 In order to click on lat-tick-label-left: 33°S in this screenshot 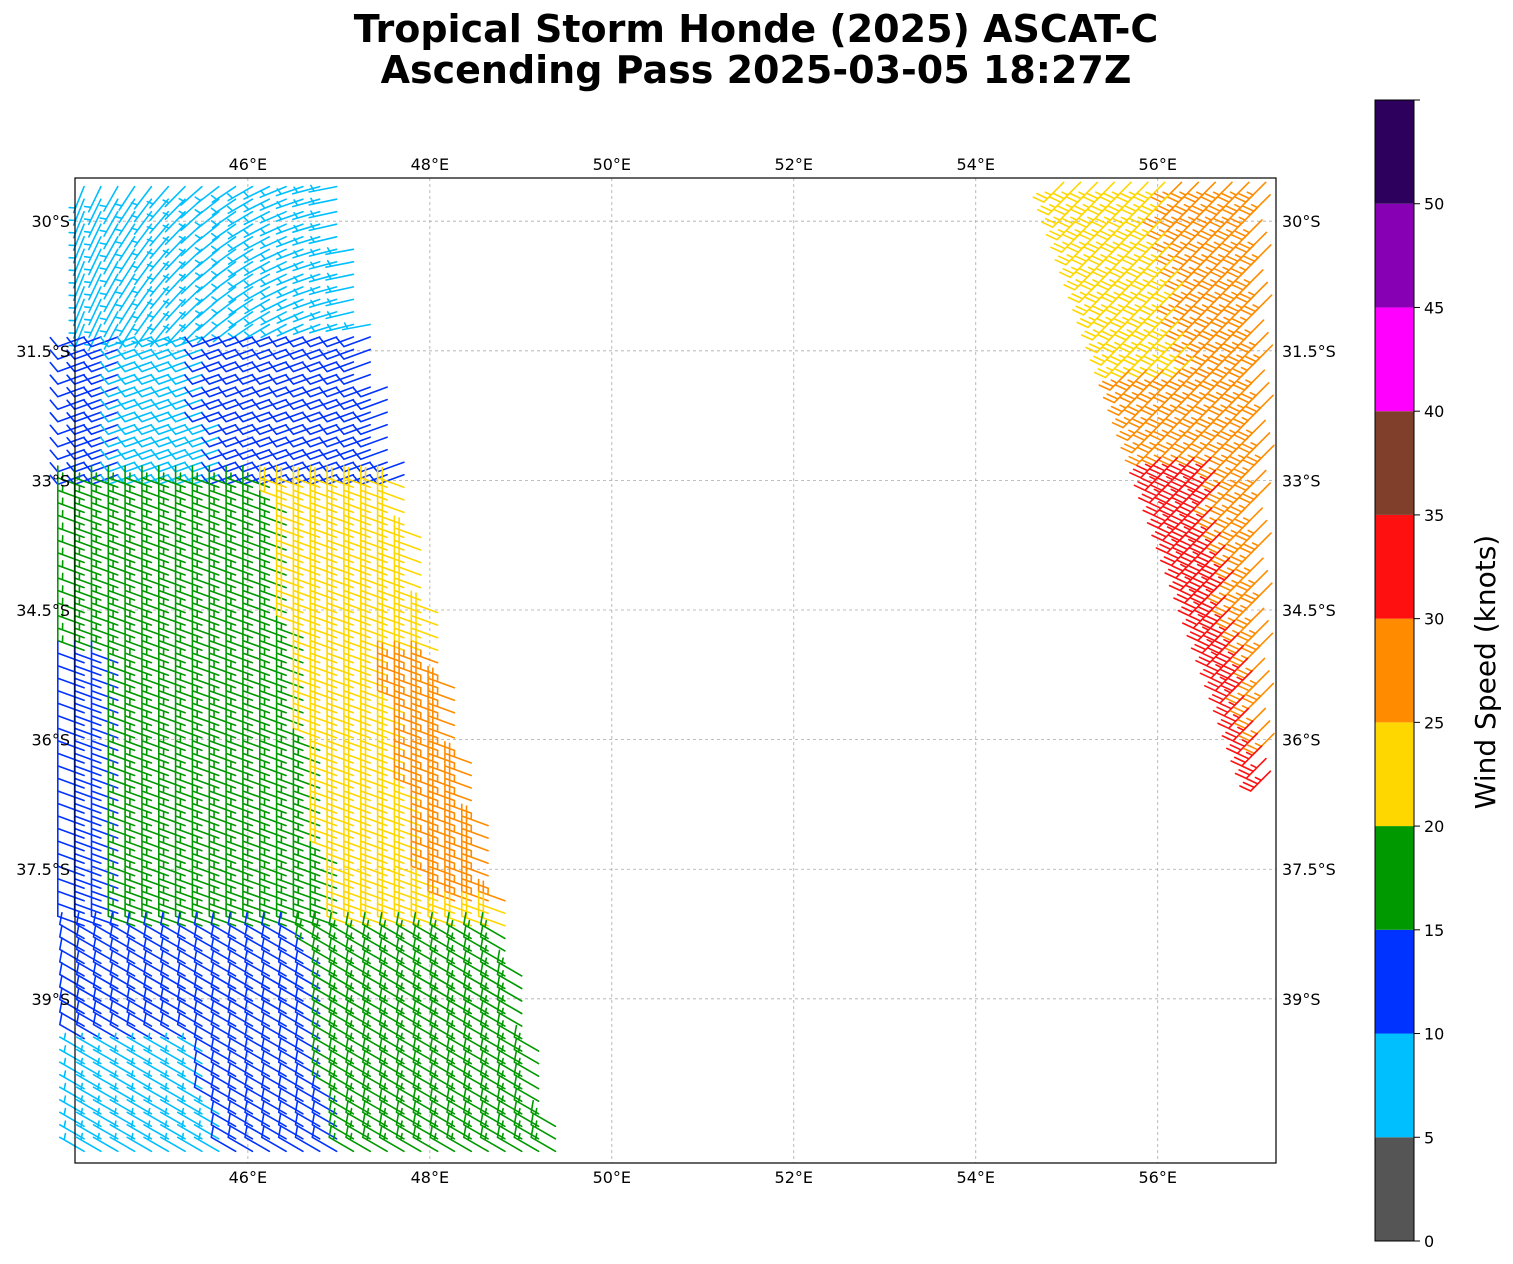, I will do `click(50, 480)`.